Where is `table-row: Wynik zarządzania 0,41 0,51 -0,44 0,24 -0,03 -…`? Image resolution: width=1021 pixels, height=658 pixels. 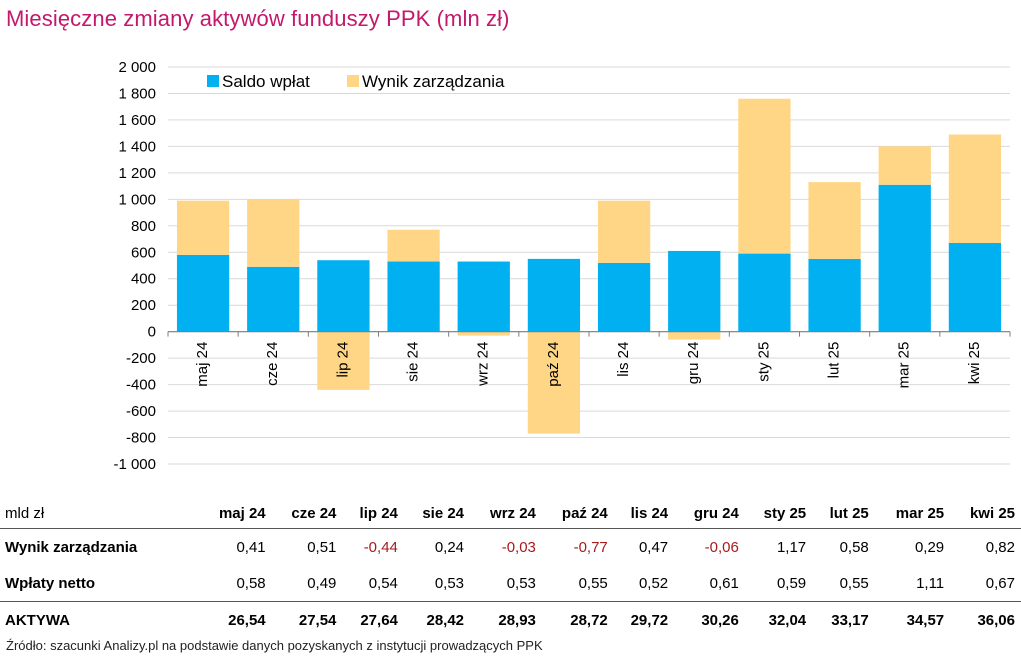 table-row: Wynik zarządzania 0,41 0,51 -0,44 0,24 -0,03 -… is located at coordinates (510, 547).